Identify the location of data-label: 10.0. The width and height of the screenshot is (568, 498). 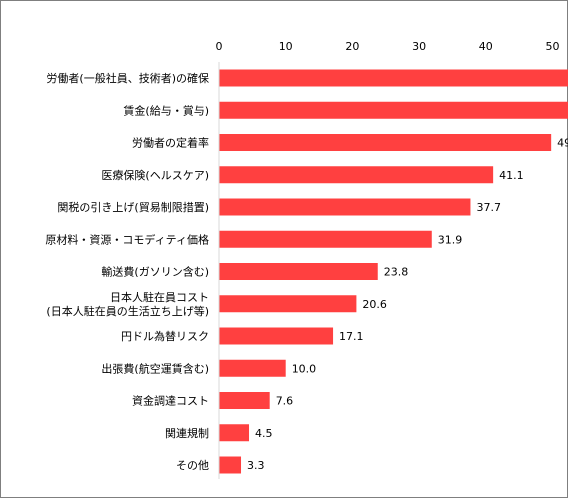
(304, 368).